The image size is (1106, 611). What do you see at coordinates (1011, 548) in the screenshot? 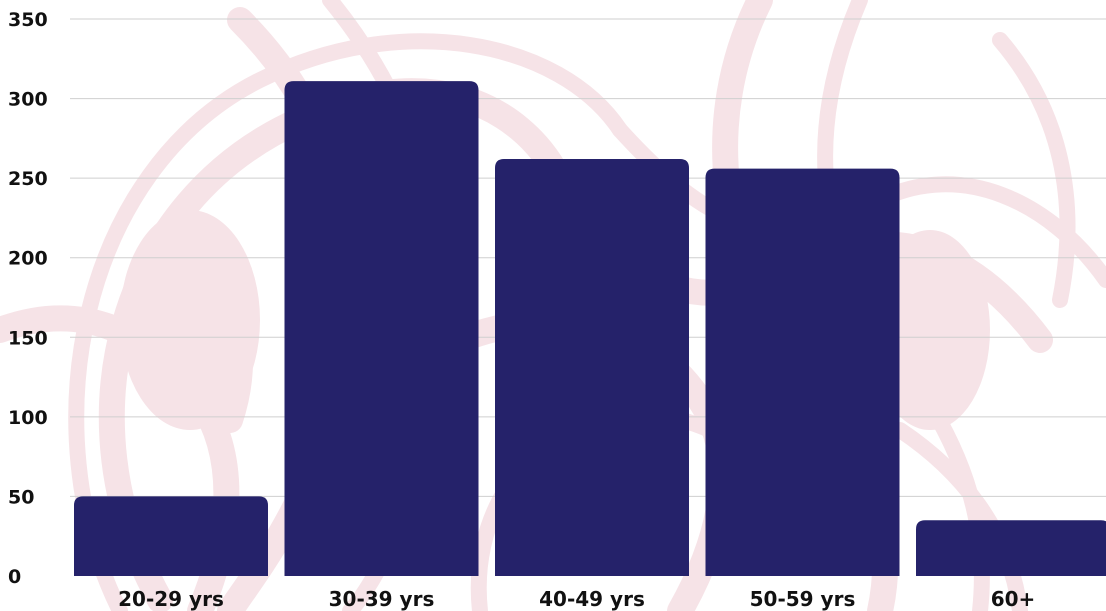
I see `bar-60-` at bounding box center [1011, 548].